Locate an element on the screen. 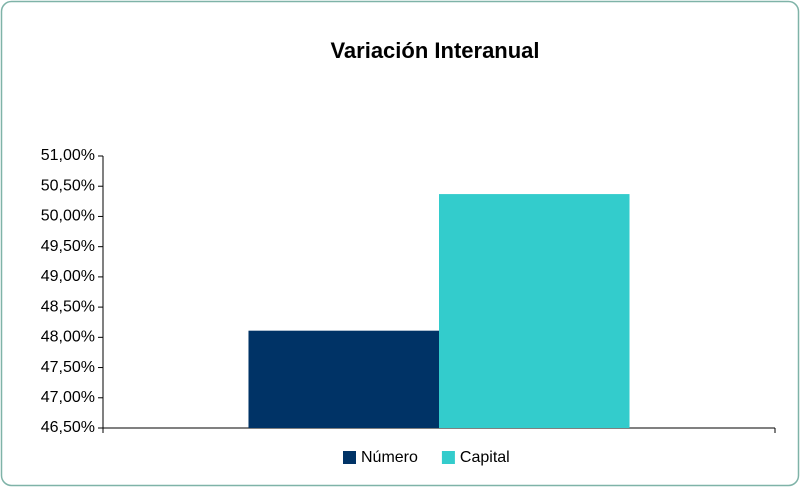 This screenshot has width=801, height=488. y-tick-label: 51,00% is located at coordinates (68, 155).